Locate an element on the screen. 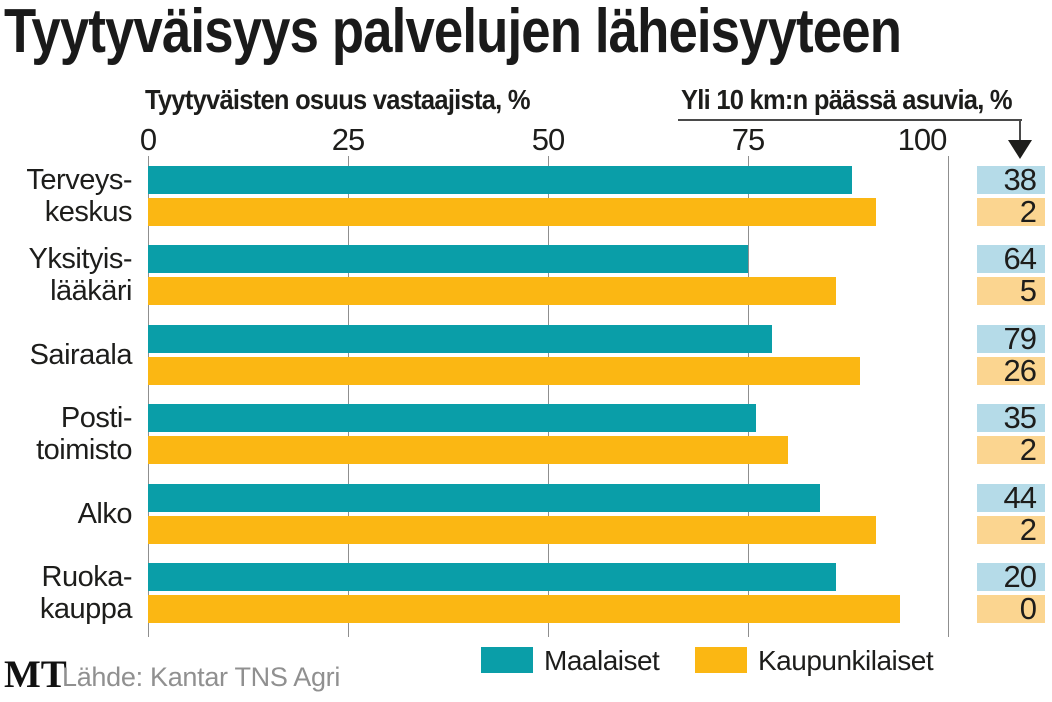 This screenshot has width=1052, height=702. category-label-2: Yksityis-lääkäri is located at coordinates (66, 274).